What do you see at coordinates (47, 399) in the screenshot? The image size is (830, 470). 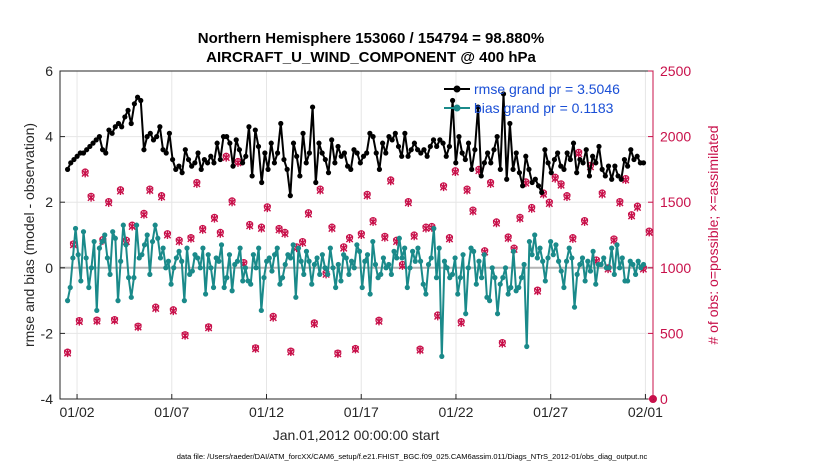 I see `y-tick-label: -4` at bounding box center [47, 399].